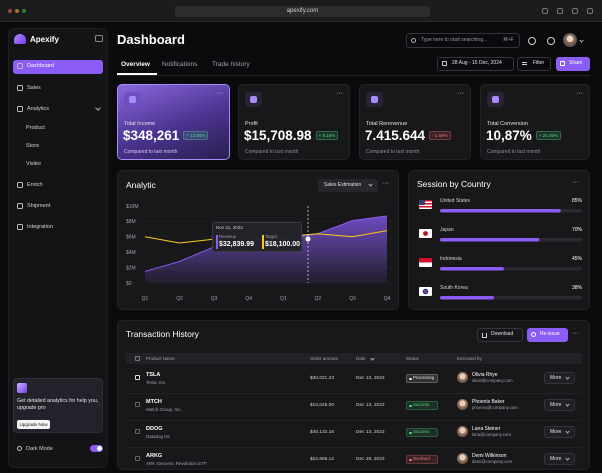 The height and width of the screenshot is (473, 602). Describe the element at coordinates (40, 227) in the screenshot. I see `nav-item: Integration` at that location.